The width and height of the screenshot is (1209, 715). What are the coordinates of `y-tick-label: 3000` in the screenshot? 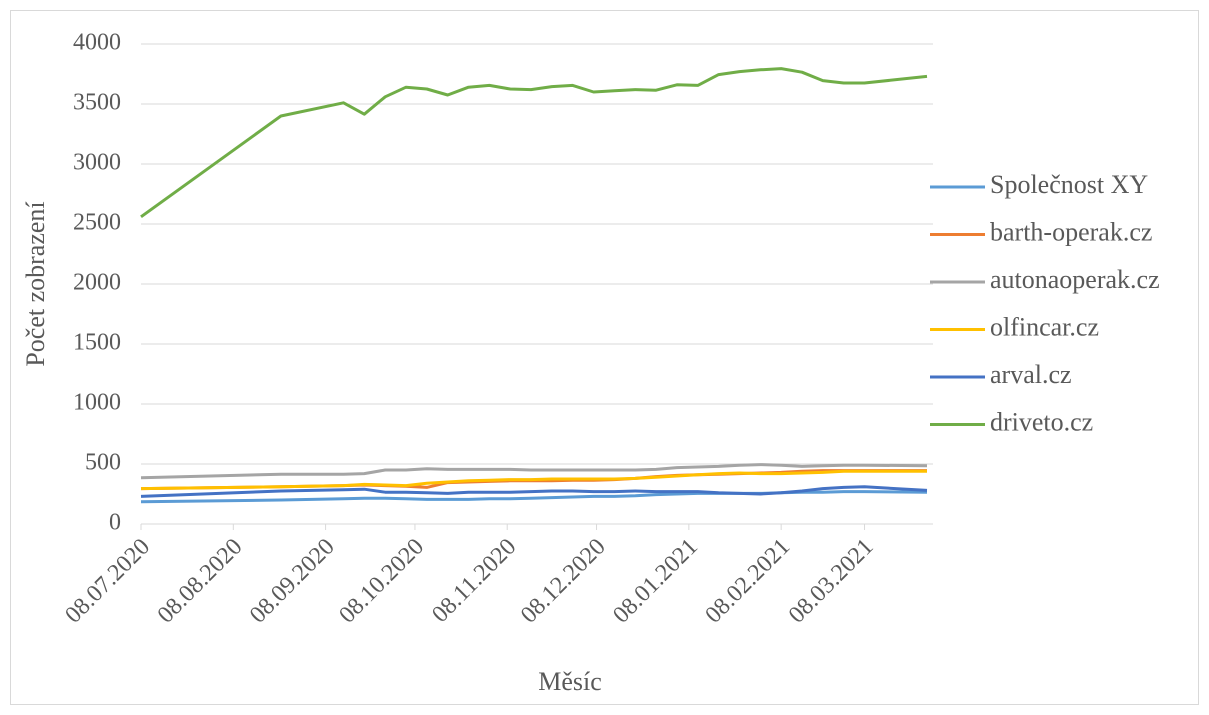 It's located at (97, 163).